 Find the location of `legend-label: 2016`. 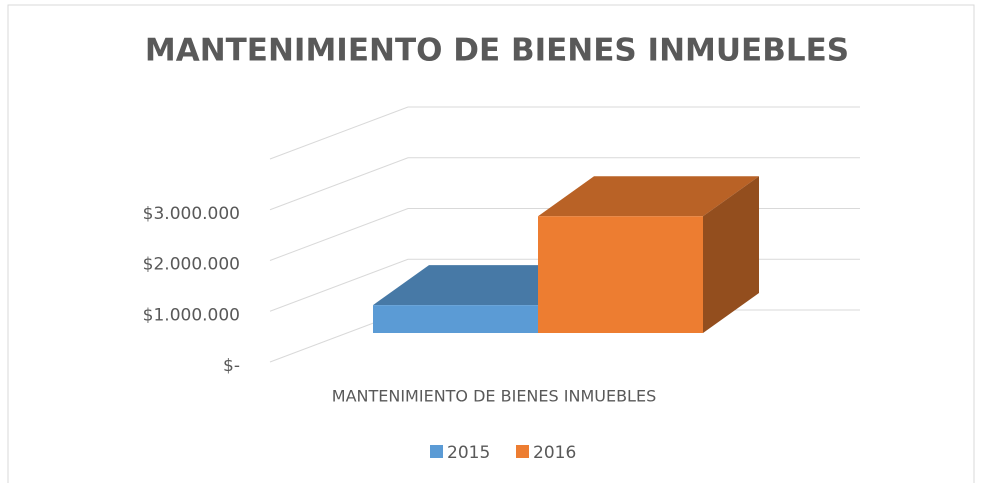

legend-label: 2016 is located at coordinates (554, 453).